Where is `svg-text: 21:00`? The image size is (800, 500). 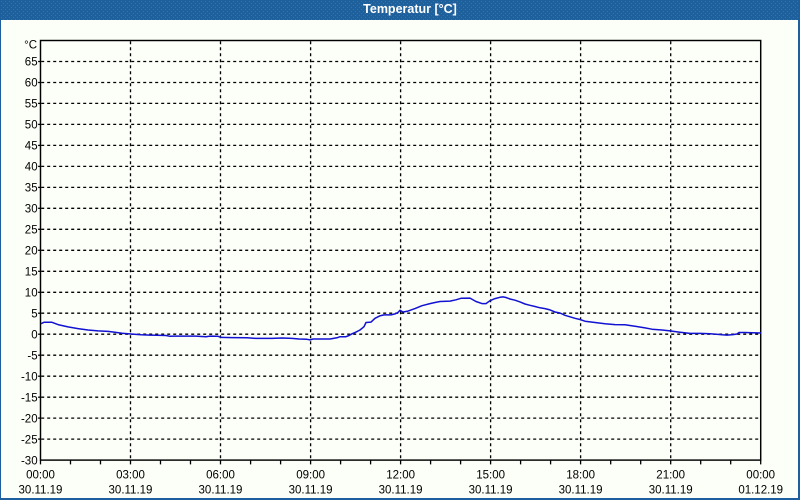
svg-text: 21:00 is located at coordinates (670, 476).